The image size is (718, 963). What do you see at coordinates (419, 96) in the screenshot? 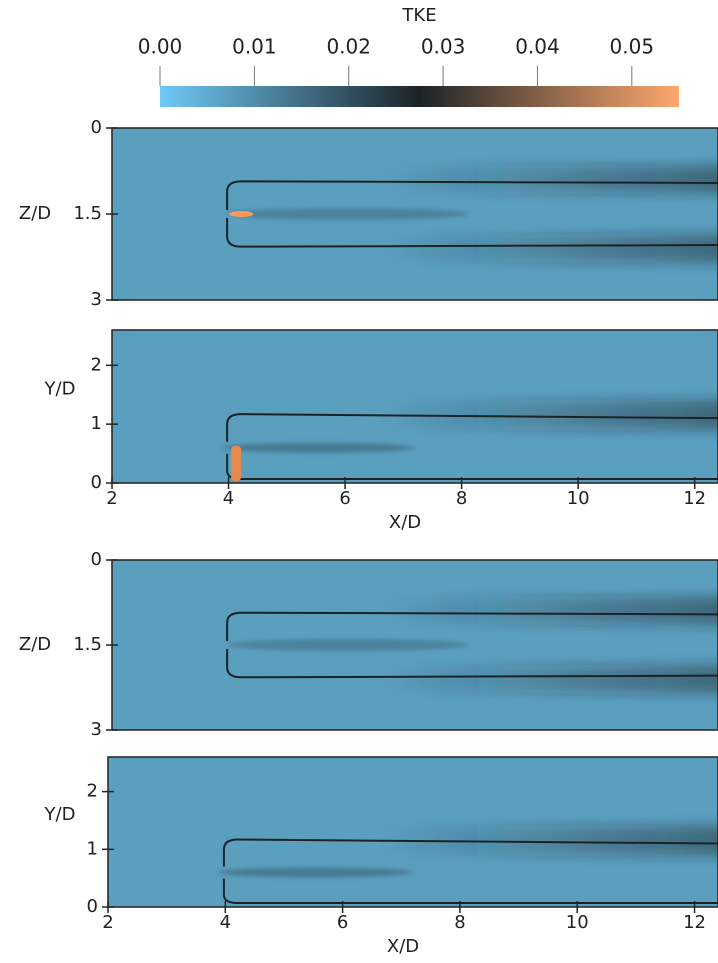
I see `colorbar` at bounding box center [419, 96].